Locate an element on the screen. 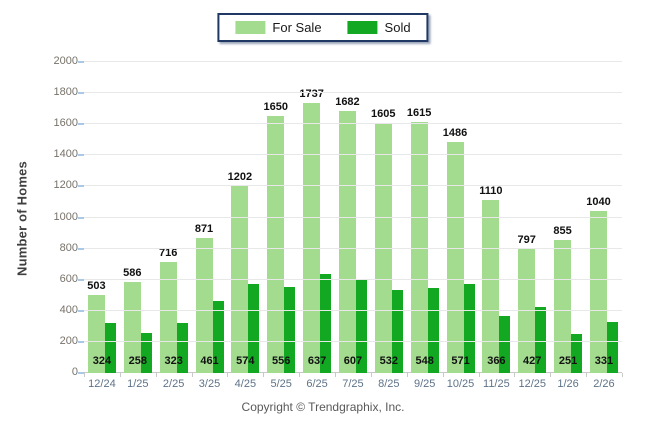 The width and height of the screenshot is (646, 434). sold-value-label: 574 is located at coordinates (245, 361).